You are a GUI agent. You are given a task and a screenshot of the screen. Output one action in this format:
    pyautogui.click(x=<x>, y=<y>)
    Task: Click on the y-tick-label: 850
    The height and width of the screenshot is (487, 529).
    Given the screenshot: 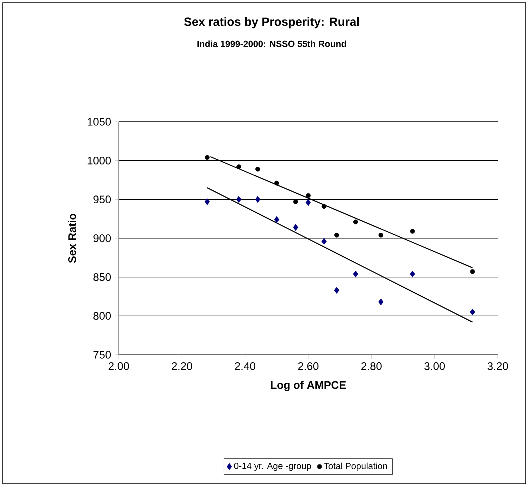 What is the action you would take?
    pyautogui.click(x=103, y=277)
    